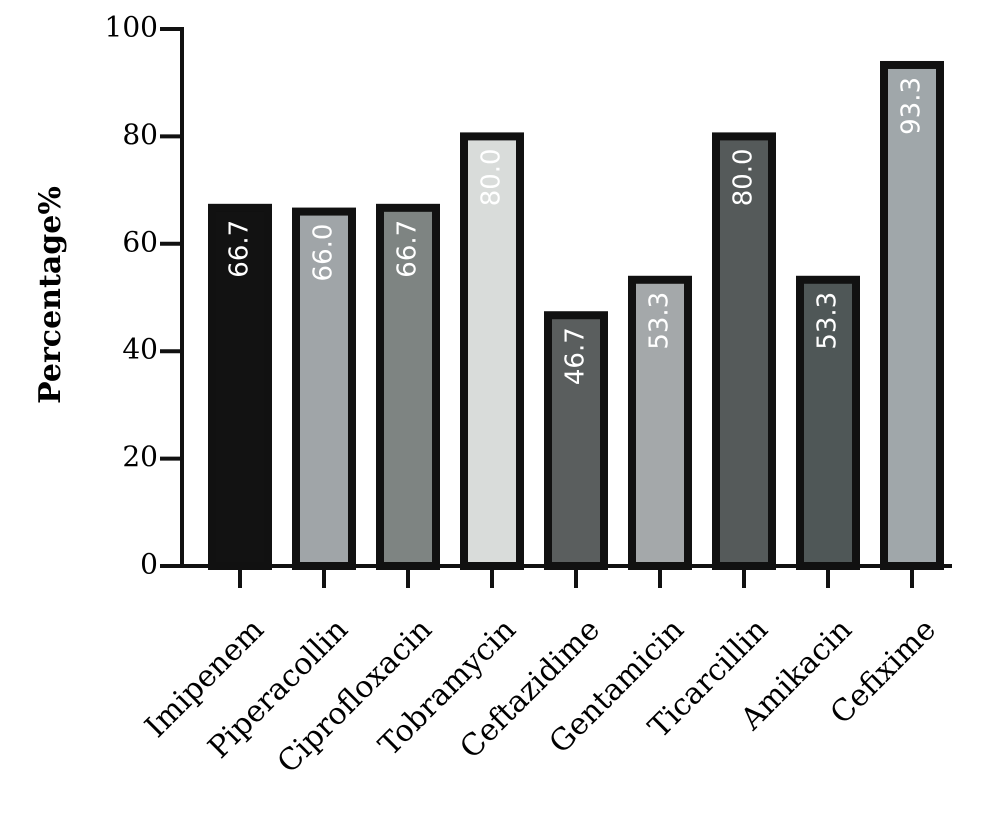 This screenshot has width=1000, height=815. Describe the element at coordinates (324, 253) in the screenshot. I see `value-label: 66.0` at that location.